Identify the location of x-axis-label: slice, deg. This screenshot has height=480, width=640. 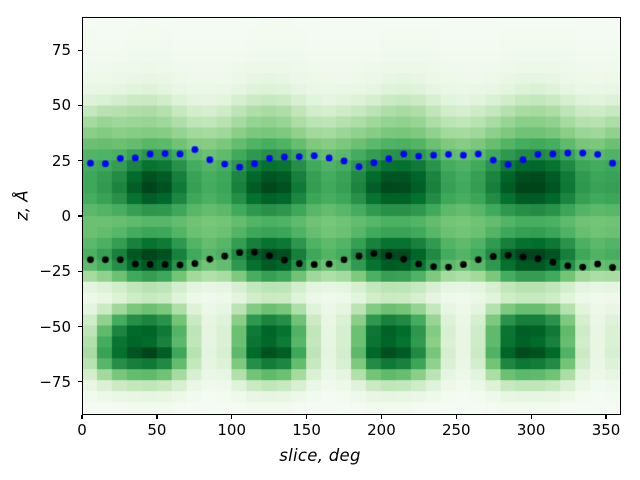
(320, 455).